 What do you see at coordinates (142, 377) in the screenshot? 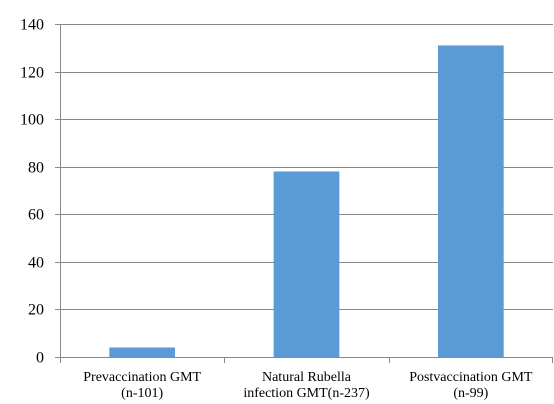
I see `x-category-label-1-line-1: Prevaccination GMT` at bounding box center [142, 377].